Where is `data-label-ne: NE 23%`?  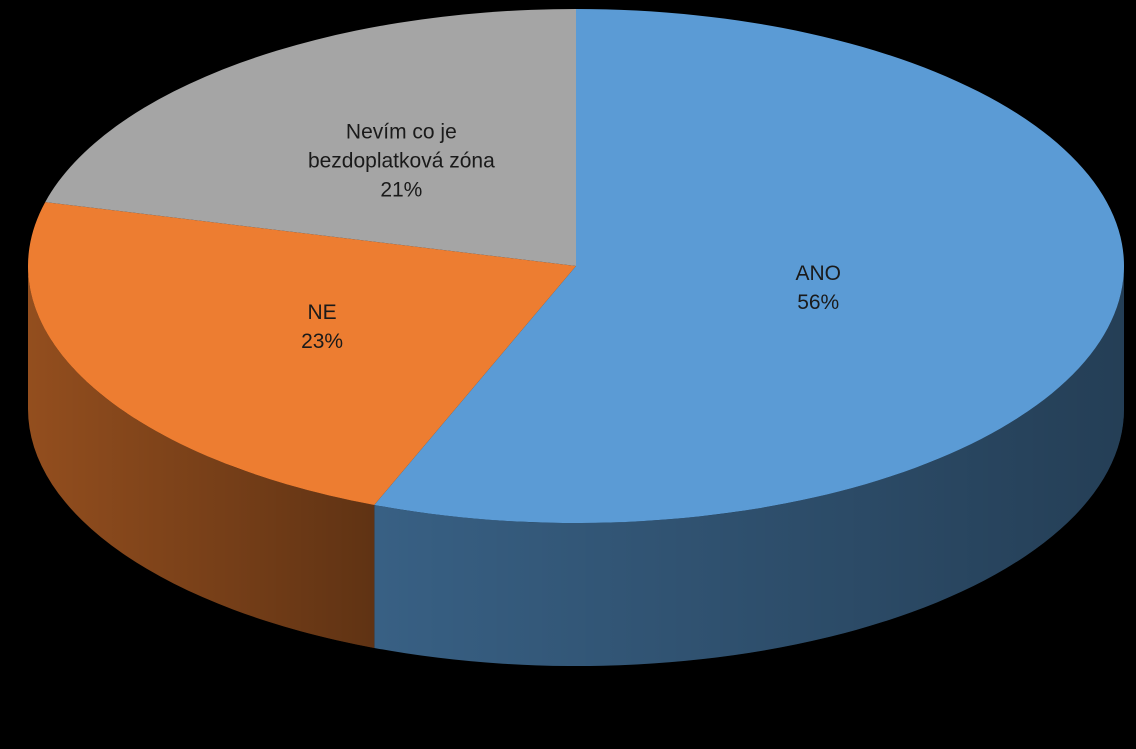 data-label-ne: NE 23% is located at coordinates (322, 327).